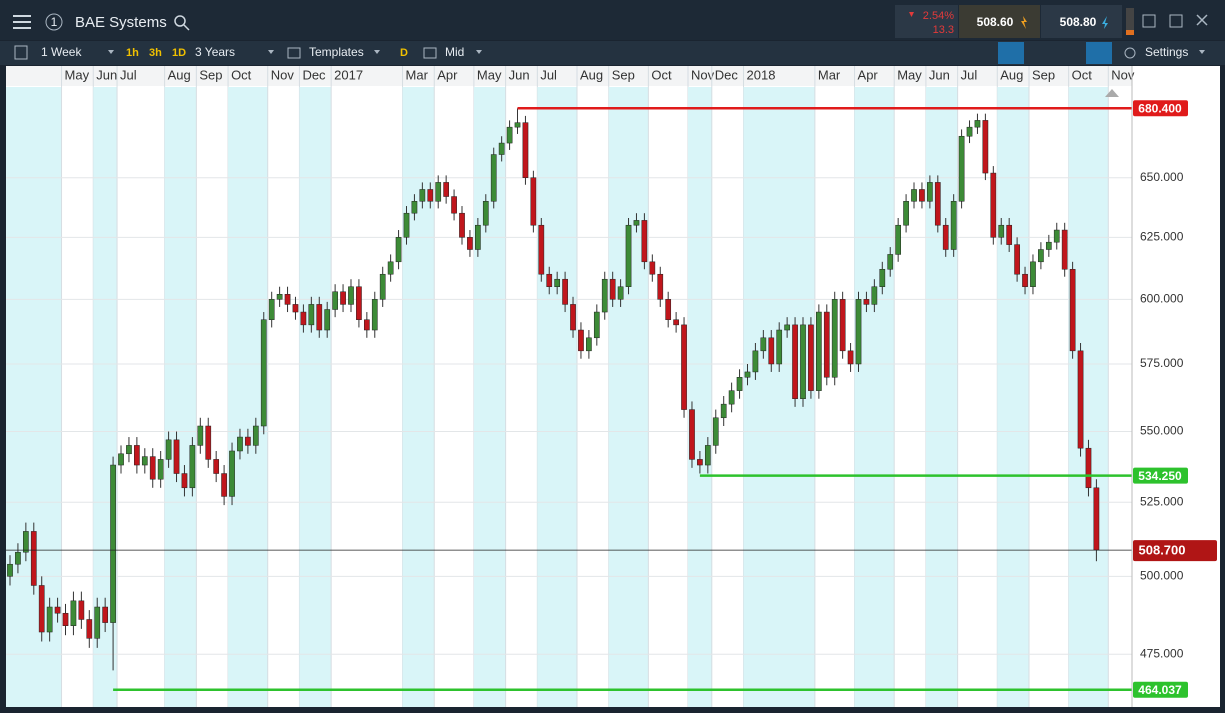 The image size is (1225, 713). I want to click on last-price-label: 508.700, so click(1162, 550).